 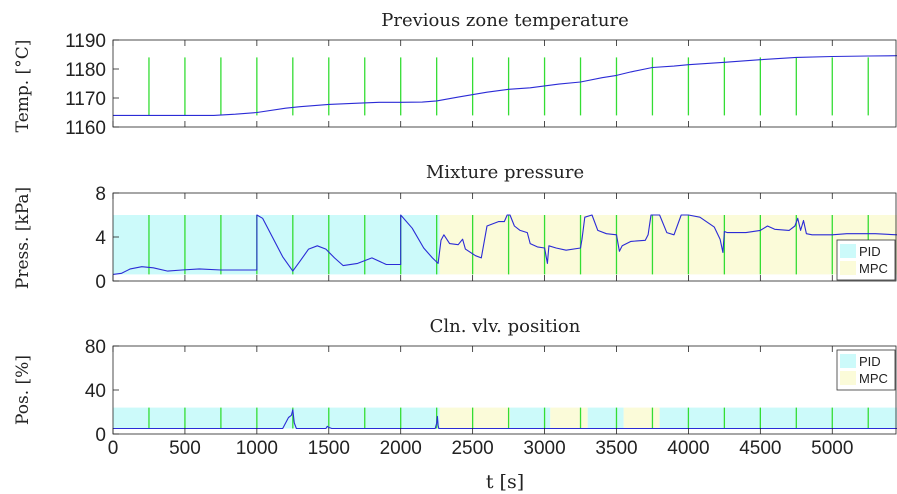 What do you see at coordinates (85, 41) in the screenshot?
I see `y-tick-label: 1190` at bounding box center [85, 41].